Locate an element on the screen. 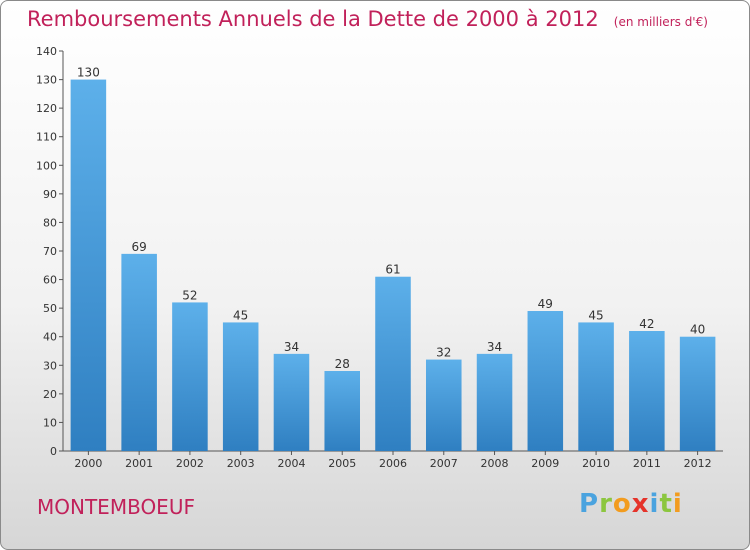 The image size is (750, 550). bar-2011 is located at coordinates (647, 391).